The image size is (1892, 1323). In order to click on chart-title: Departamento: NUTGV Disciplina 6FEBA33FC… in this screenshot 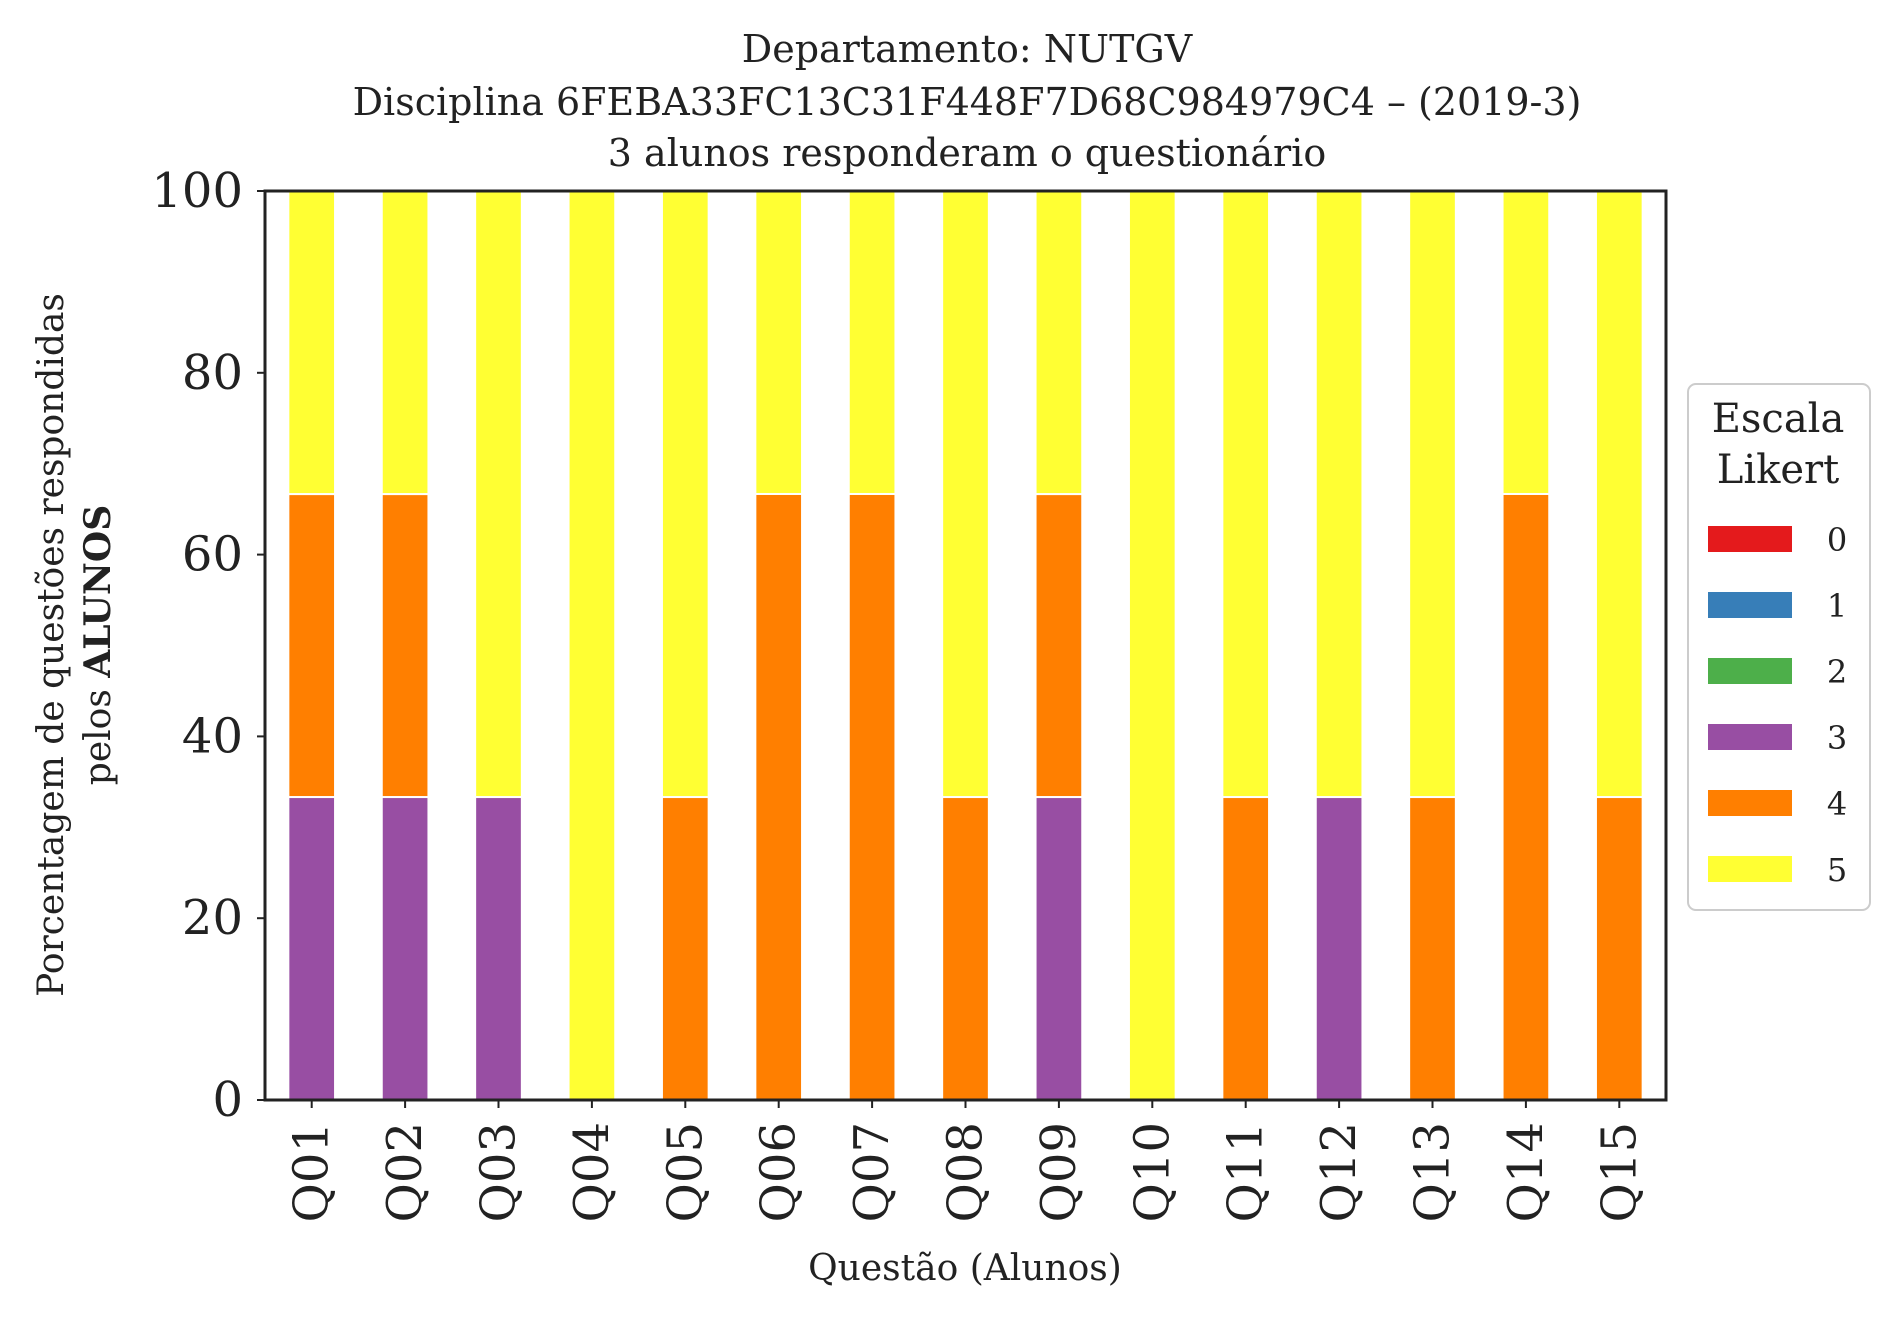, I will do `click(967, 101)`.